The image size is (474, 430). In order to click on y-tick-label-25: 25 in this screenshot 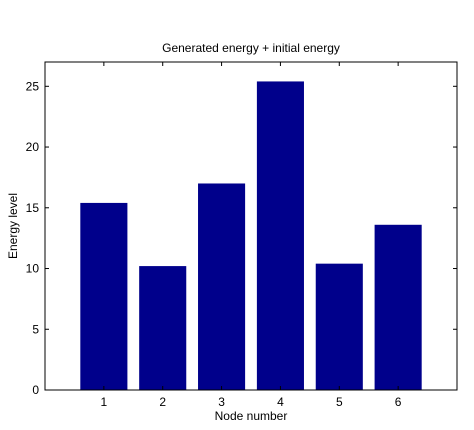, I will do `click(33, 86)`.